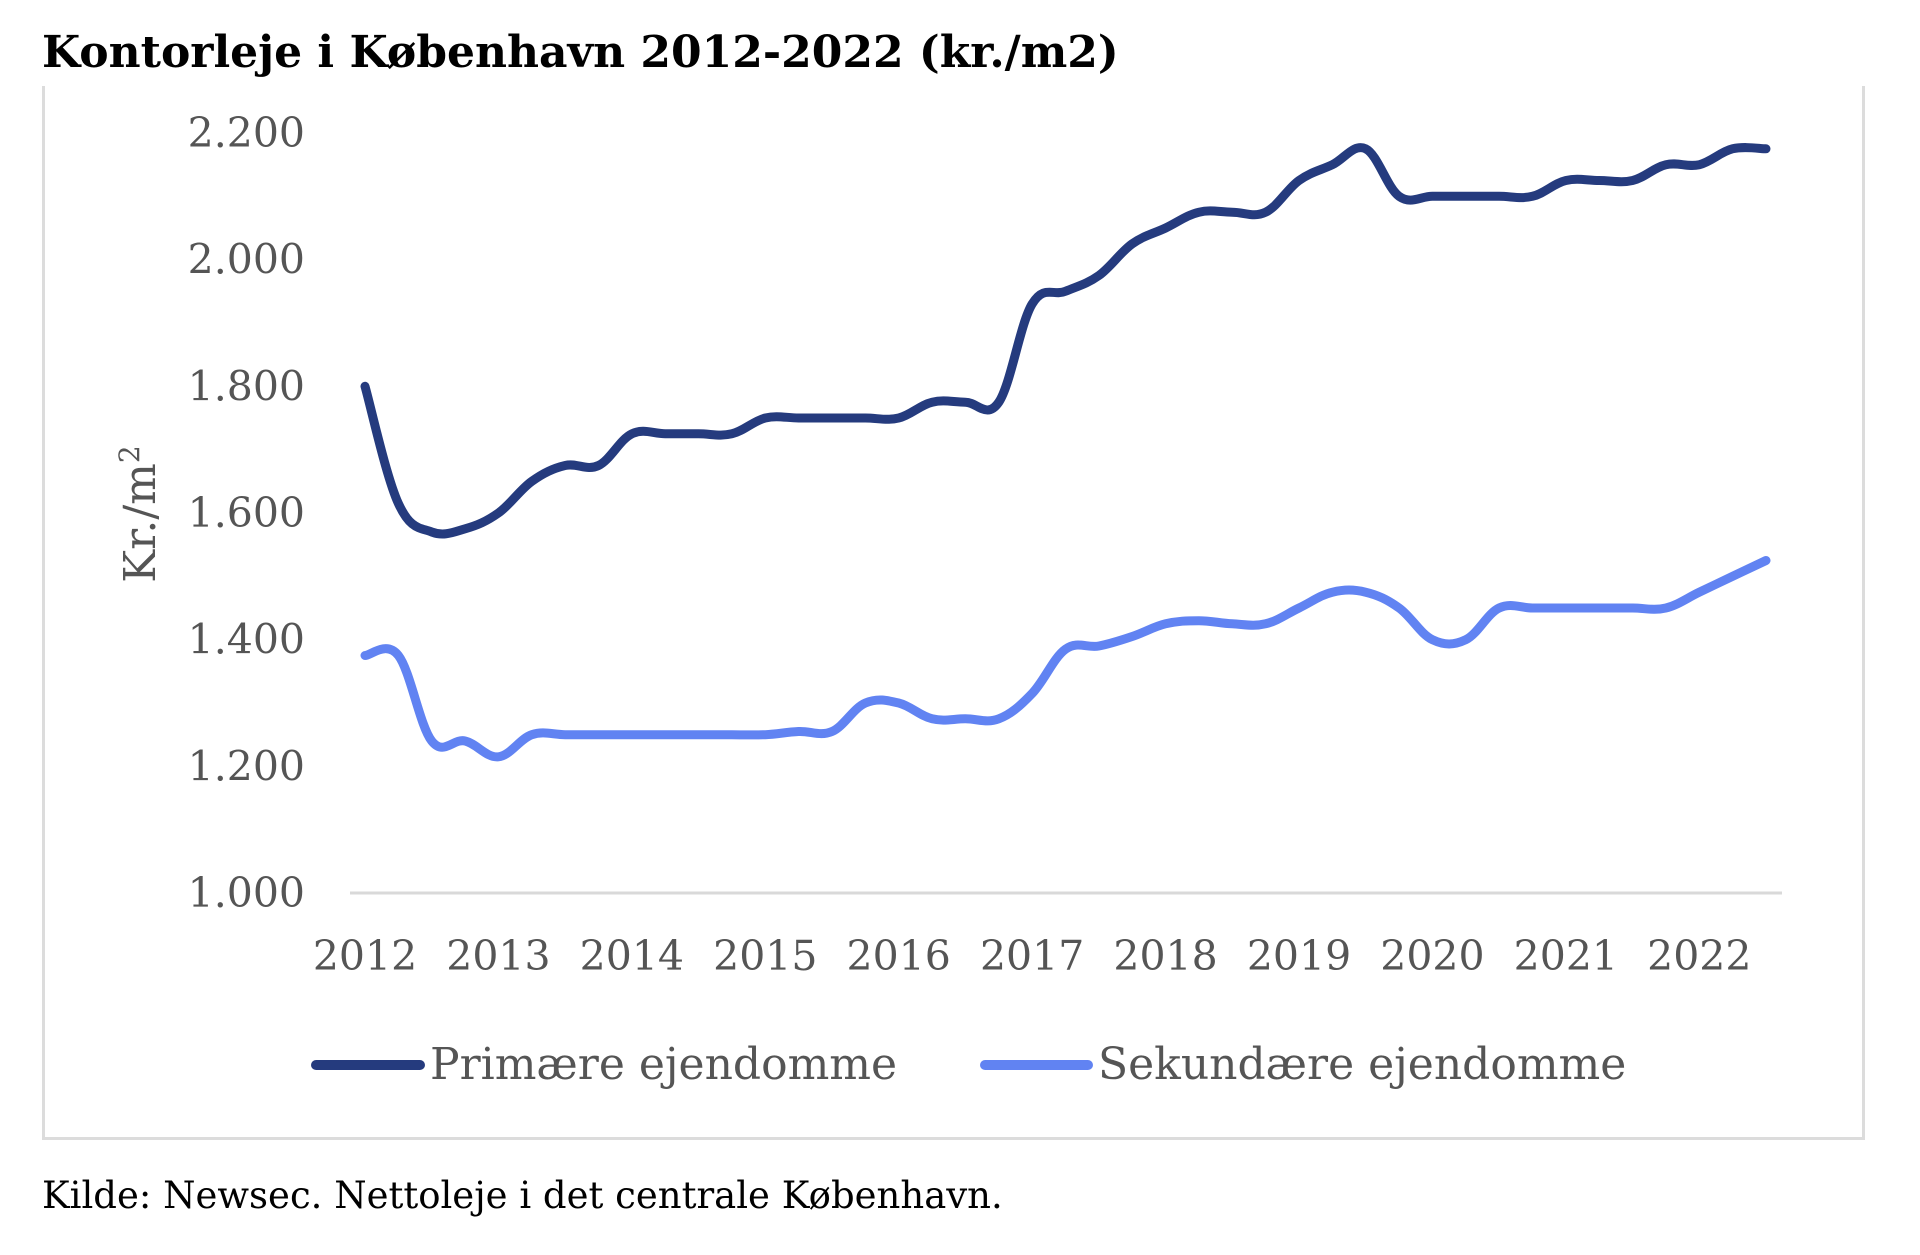  I want to click on x-tick-label: 2014, so click(632, 956).